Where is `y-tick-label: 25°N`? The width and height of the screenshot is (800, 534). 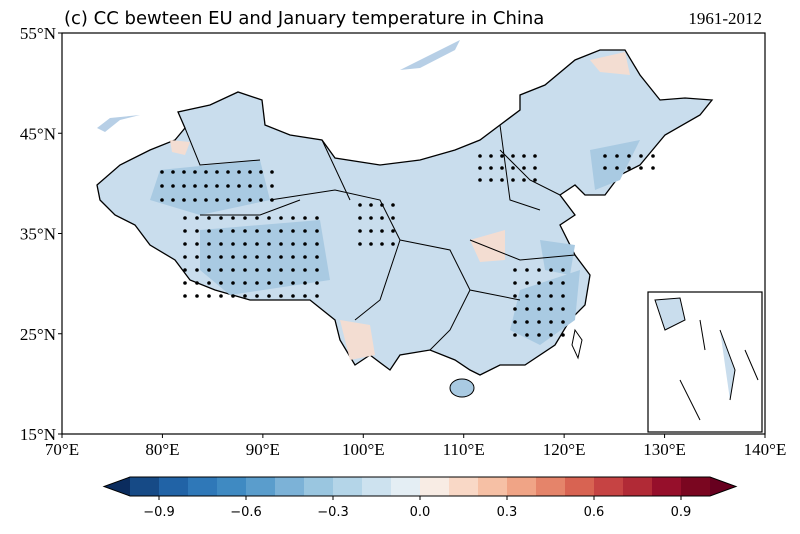
y-tick-label: 25°N is located at coordinates (38, 334).